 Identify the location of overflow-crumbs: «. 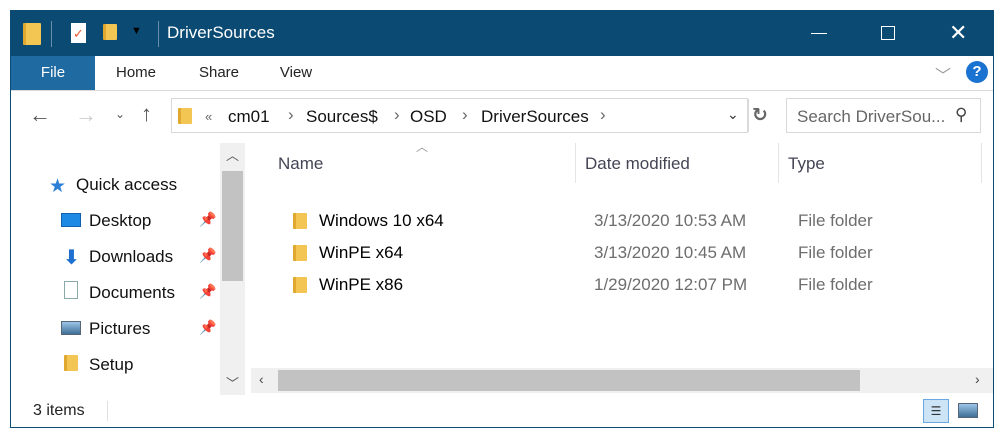
(209, 116).